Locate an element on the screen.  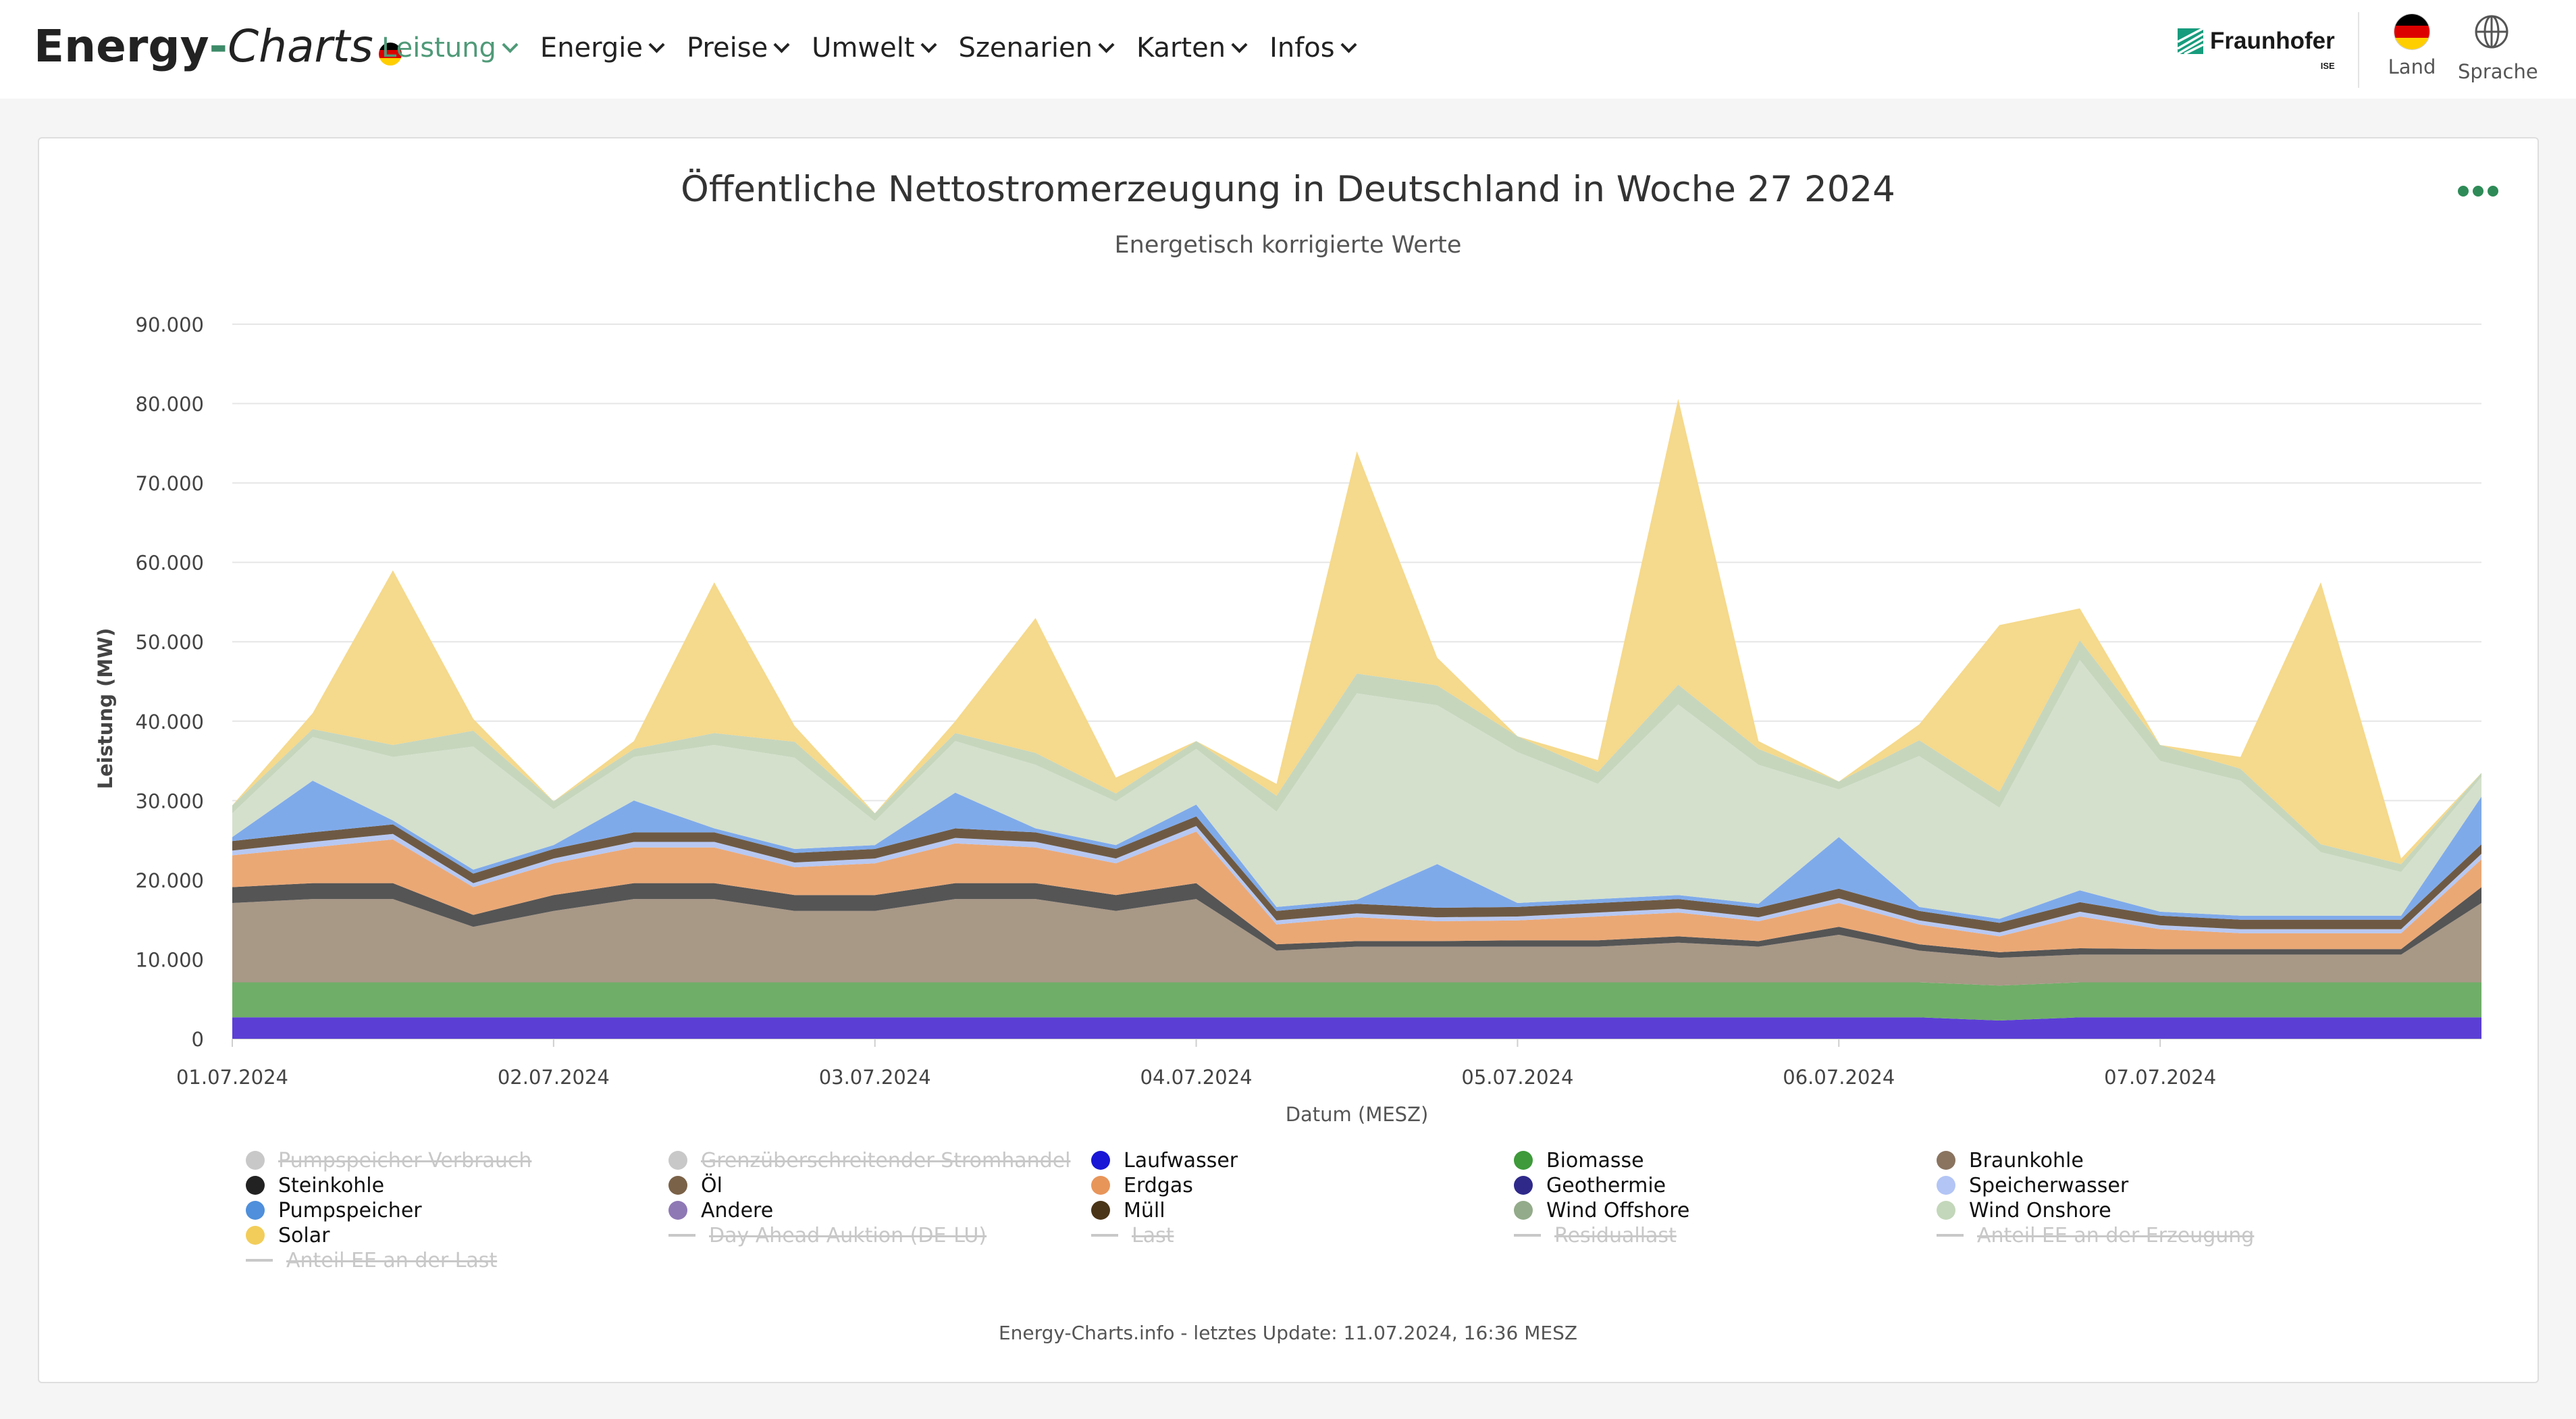
legend-label: Day Ahead Auktion (DE-LU) is located at coordinates (848, 1235).